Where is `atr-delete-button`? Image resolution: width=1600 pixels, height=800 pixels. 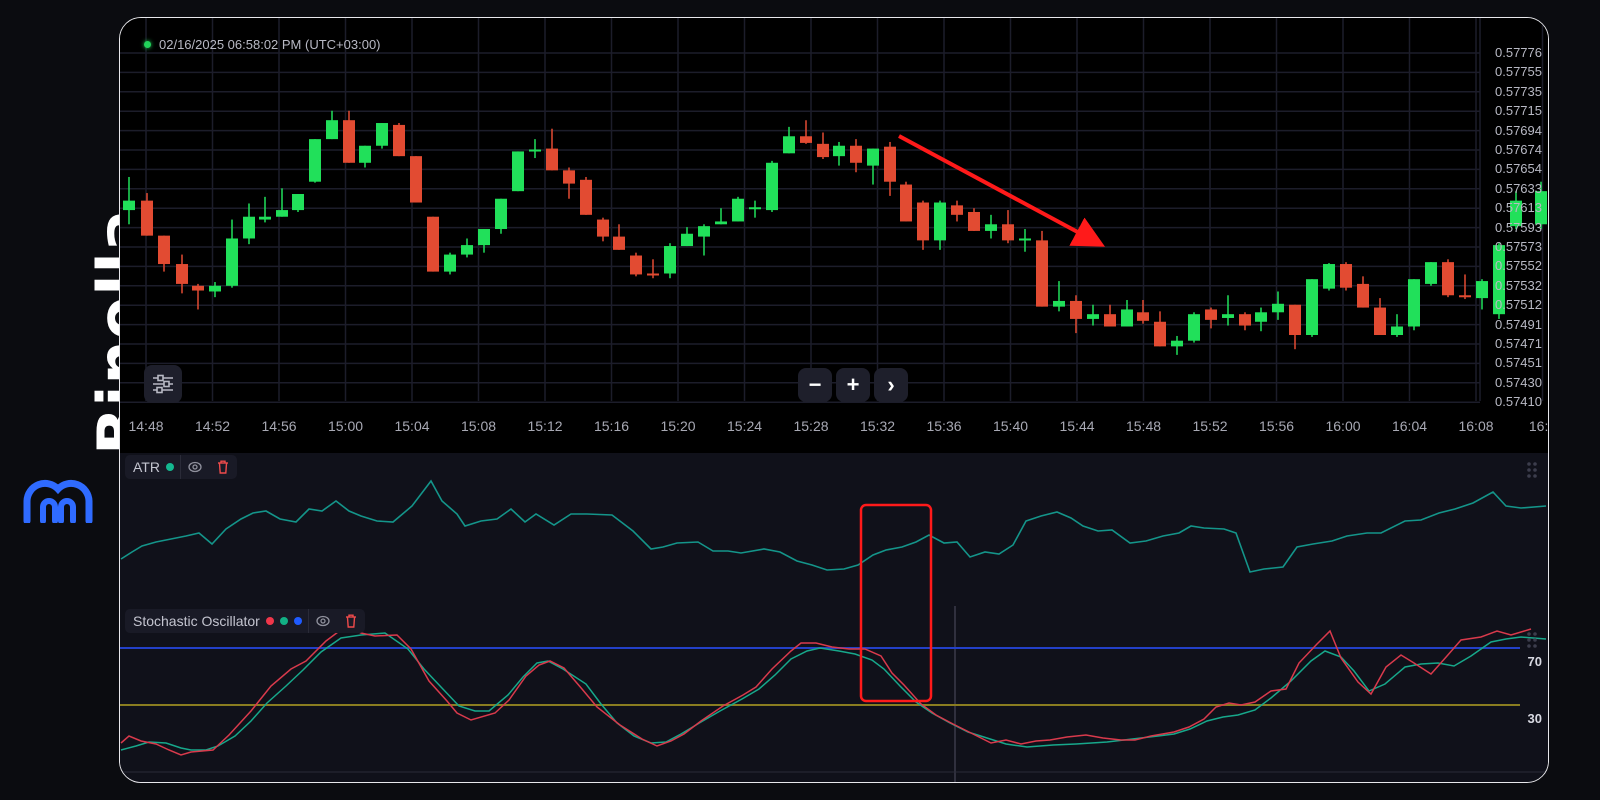 atr-delete-button is located at coordinates (223, 467).